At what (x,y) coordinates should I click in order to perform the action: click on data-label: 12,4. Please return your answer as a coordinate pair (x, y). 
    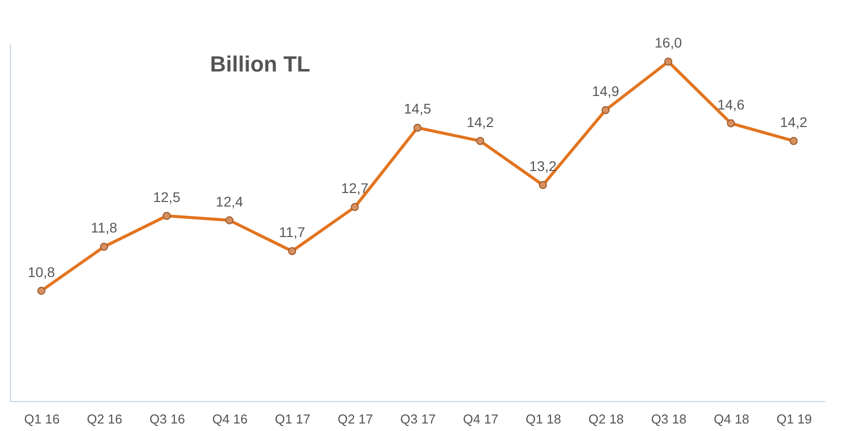
    Looking at the image, I should click on (230, 201).